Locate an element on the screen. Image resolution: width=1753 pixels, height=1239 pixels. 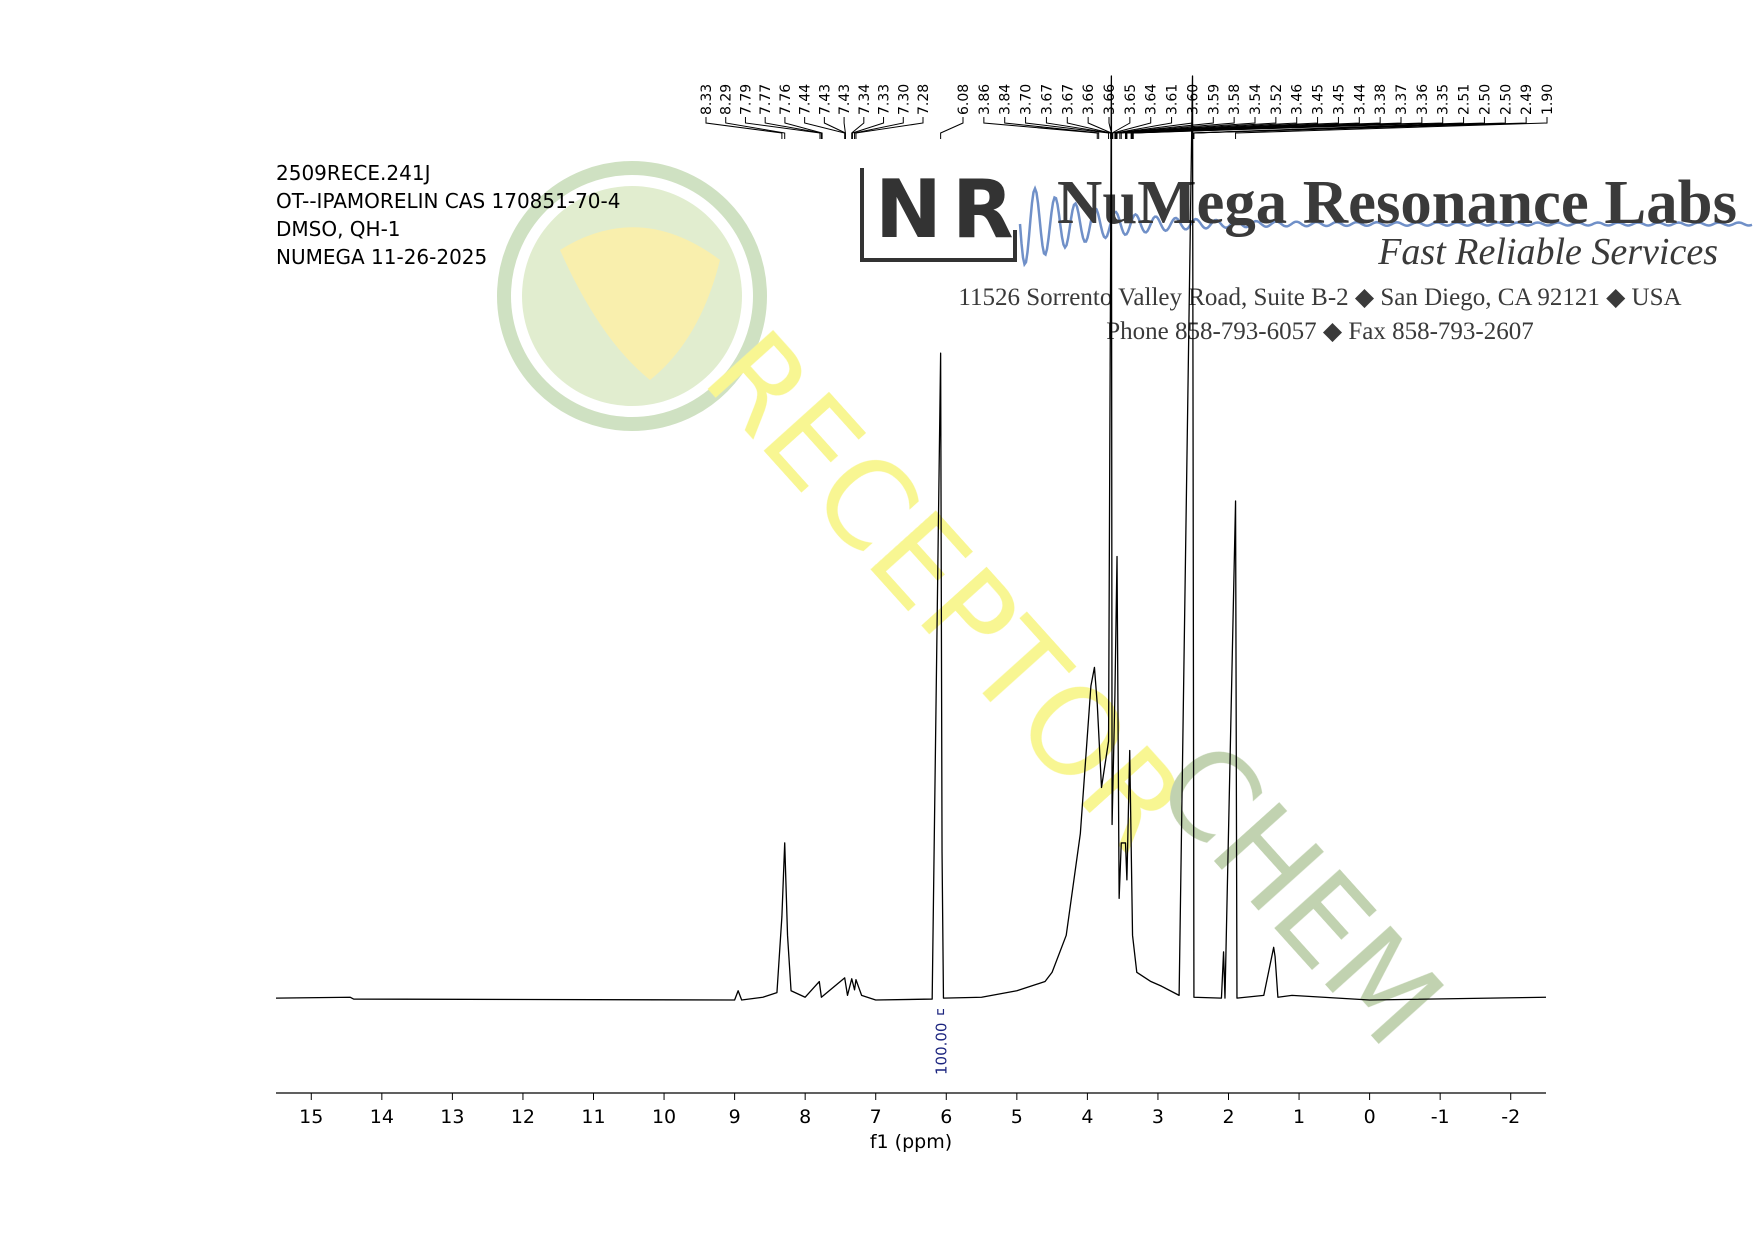
logo-initial: R is located at coordinates (983, 209).